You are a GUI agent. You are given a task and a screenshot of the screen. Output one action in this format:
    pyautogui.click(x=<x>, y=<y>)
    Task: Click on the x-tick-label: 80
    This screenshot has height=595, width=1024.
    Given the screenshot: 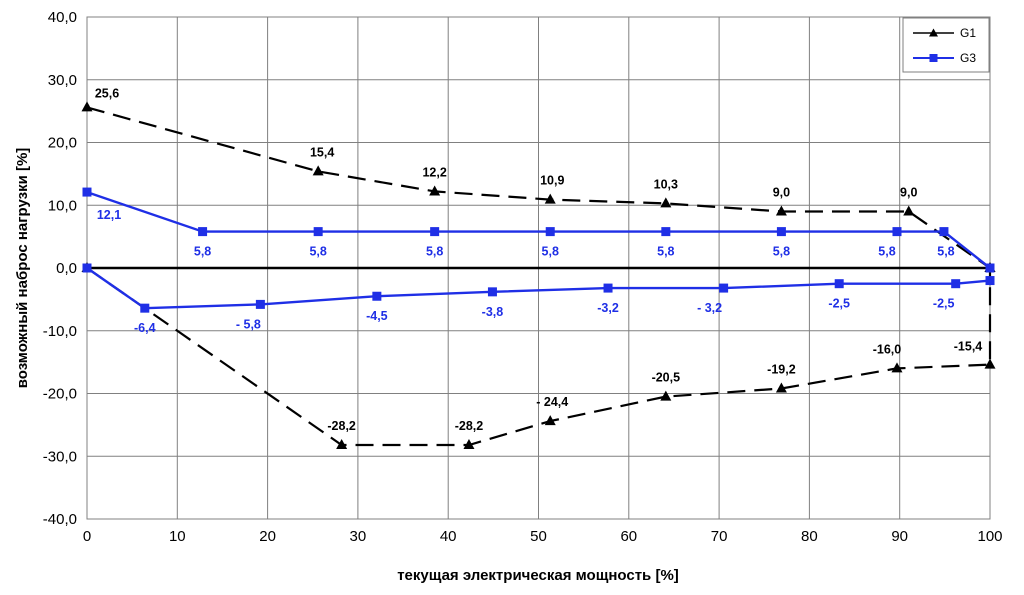 What is the action you would take?
    pyautogui.click(x=809, y=536)
    